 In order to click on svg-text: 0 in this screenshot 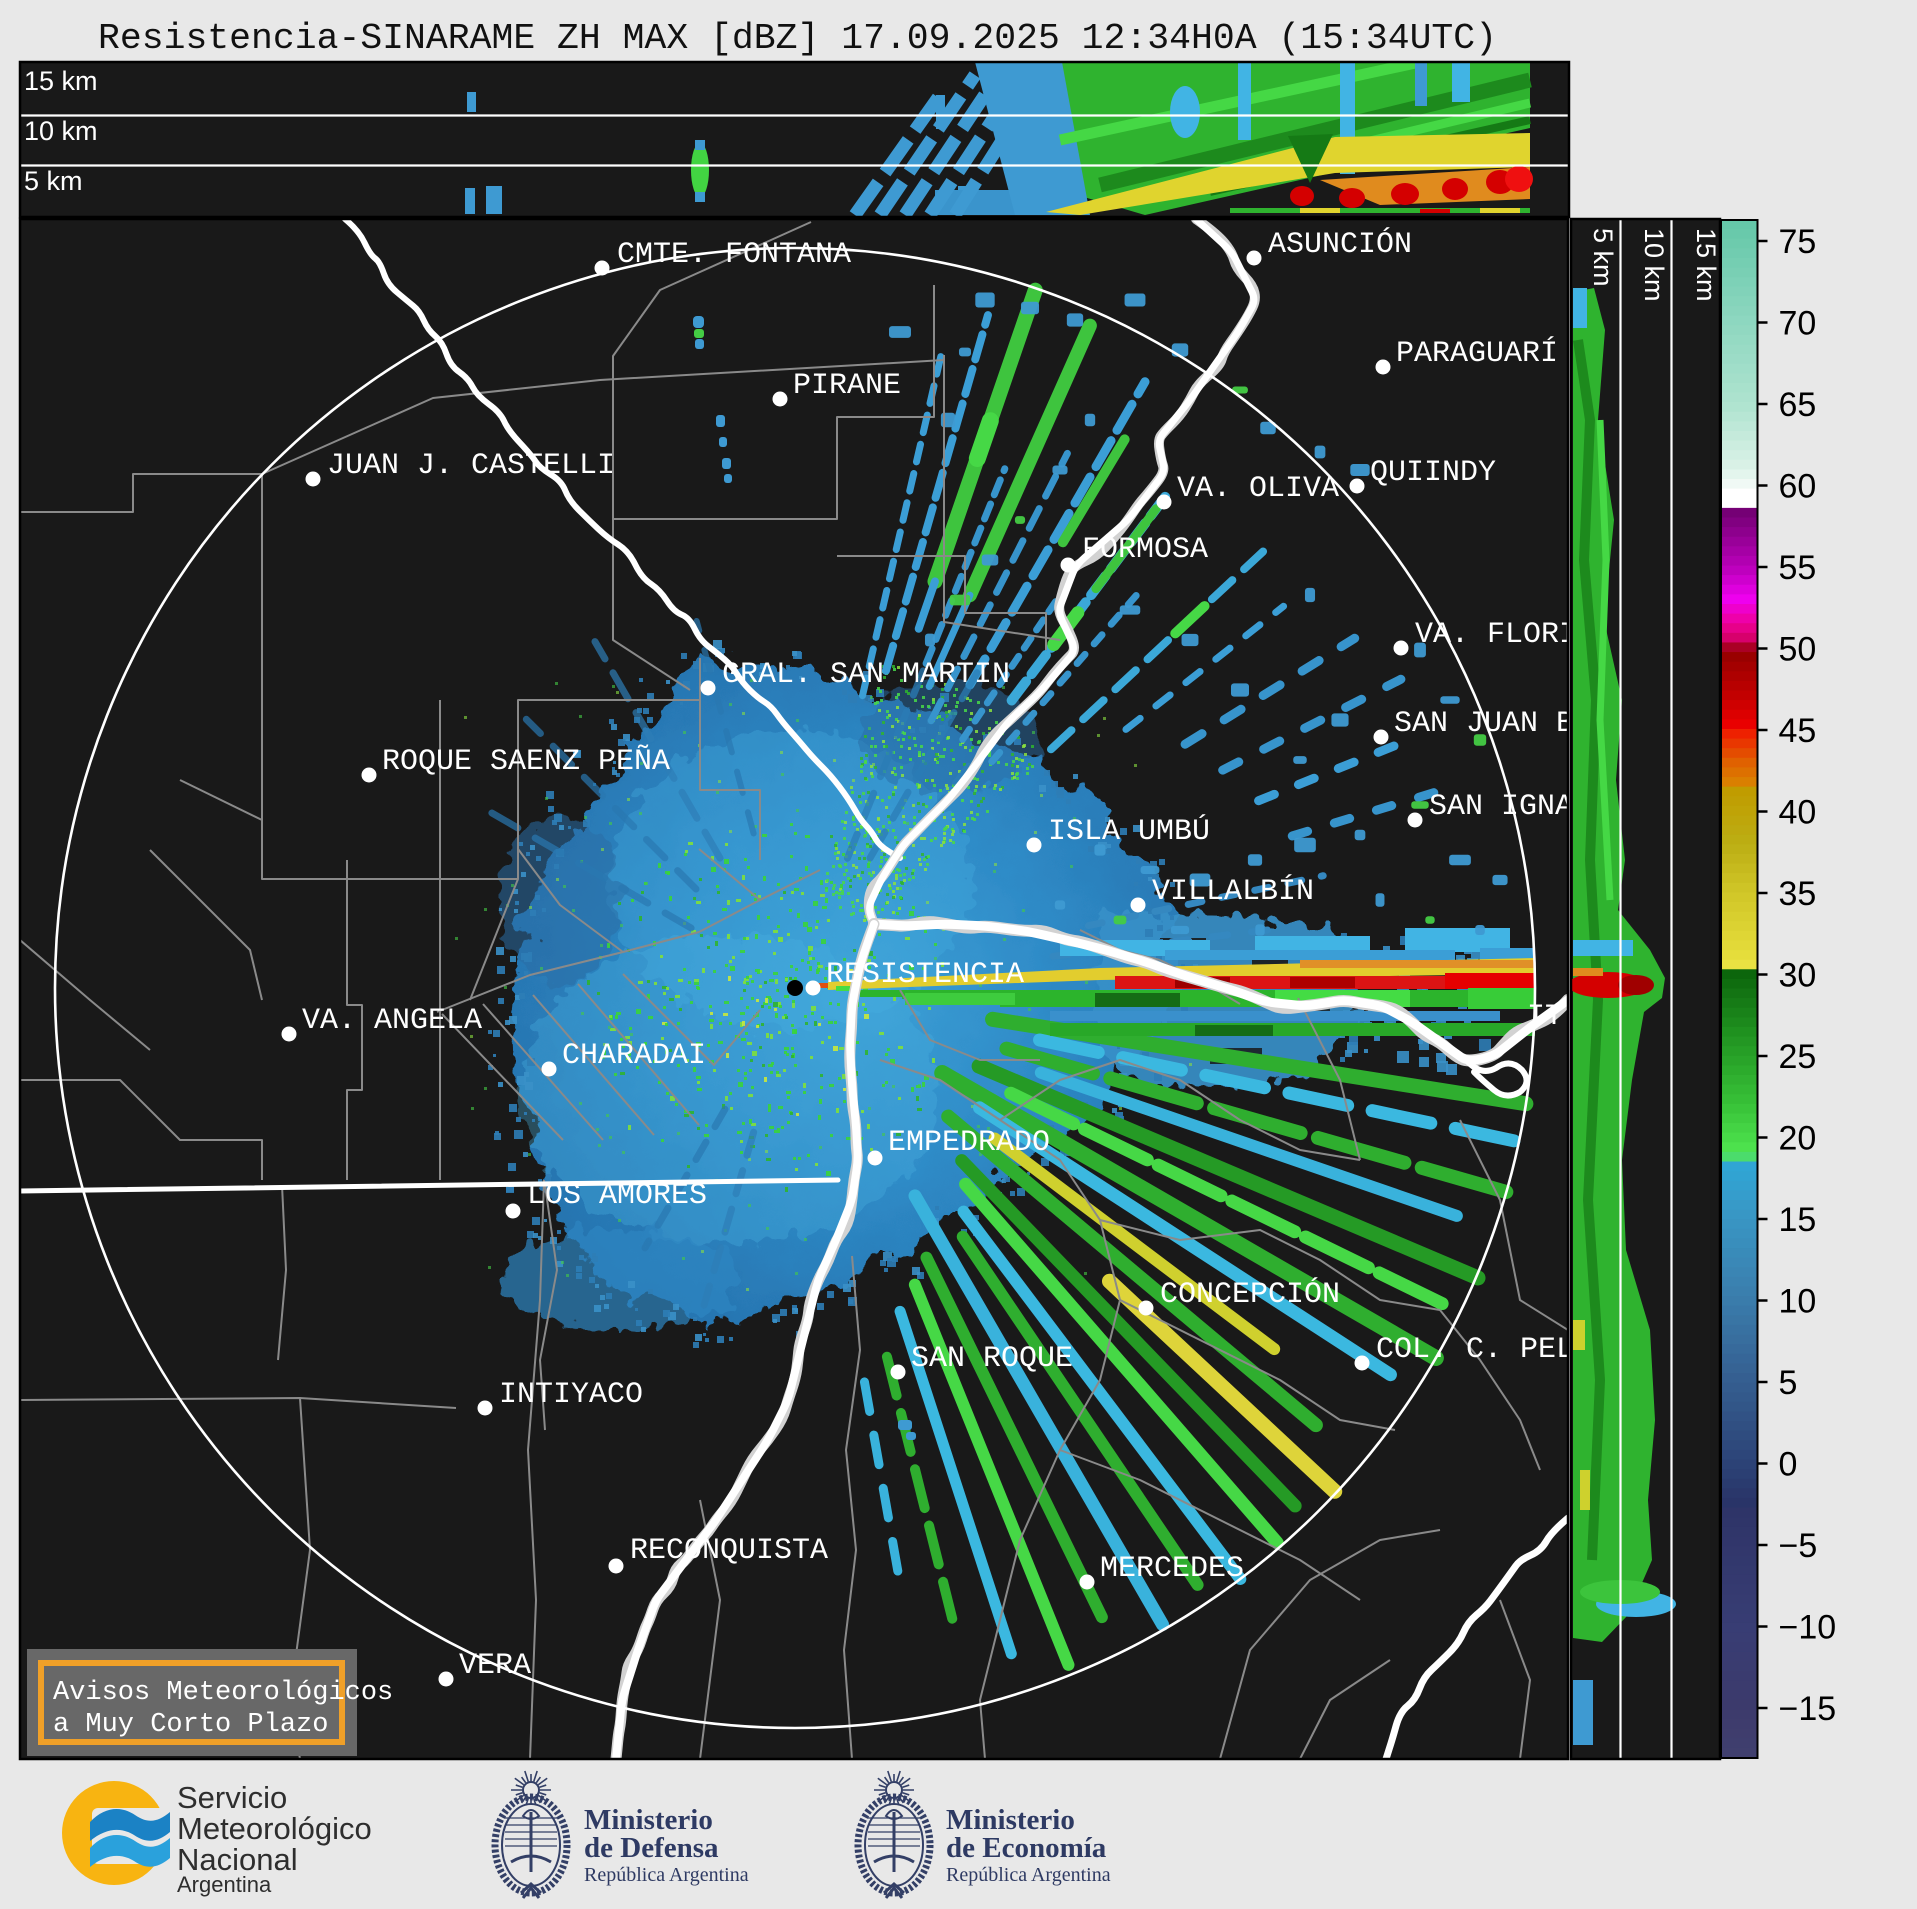, I will do `click(1788, 1465)`.